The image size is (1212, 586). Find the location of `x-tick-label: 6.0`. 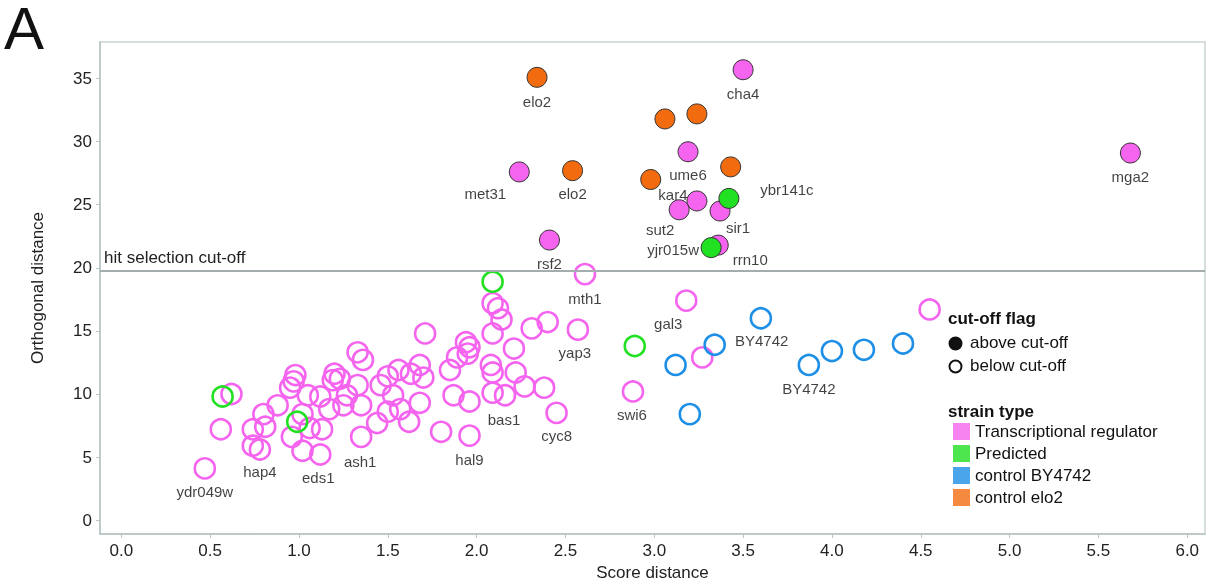

x-tick-label: 6.0 is located at coordinates (1187, 550).